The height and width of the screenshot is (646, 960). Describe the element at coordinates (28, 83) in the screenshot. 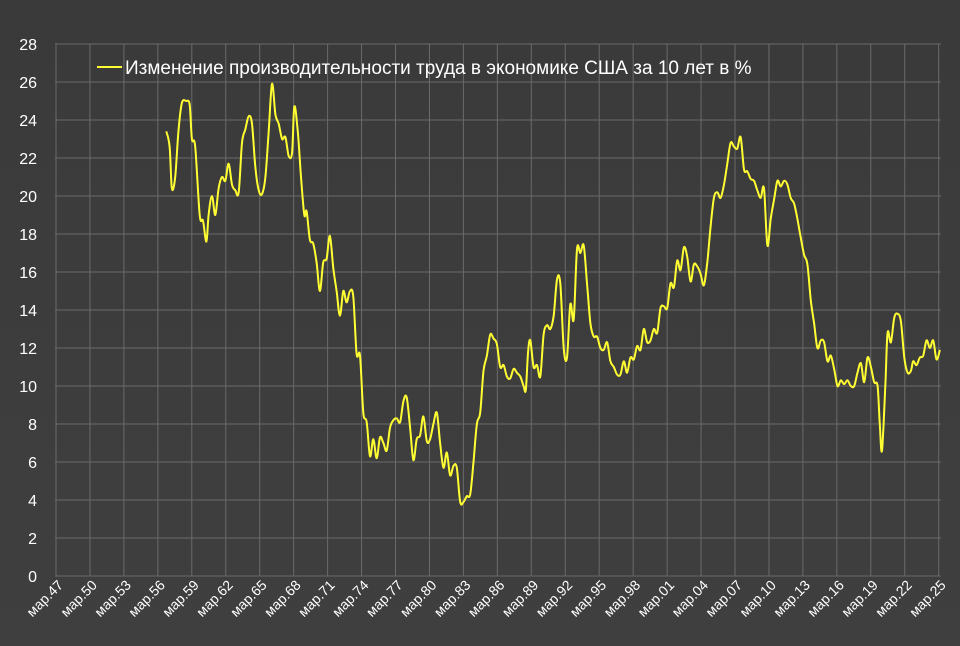

I see `y-tick-label: 26` at that location.